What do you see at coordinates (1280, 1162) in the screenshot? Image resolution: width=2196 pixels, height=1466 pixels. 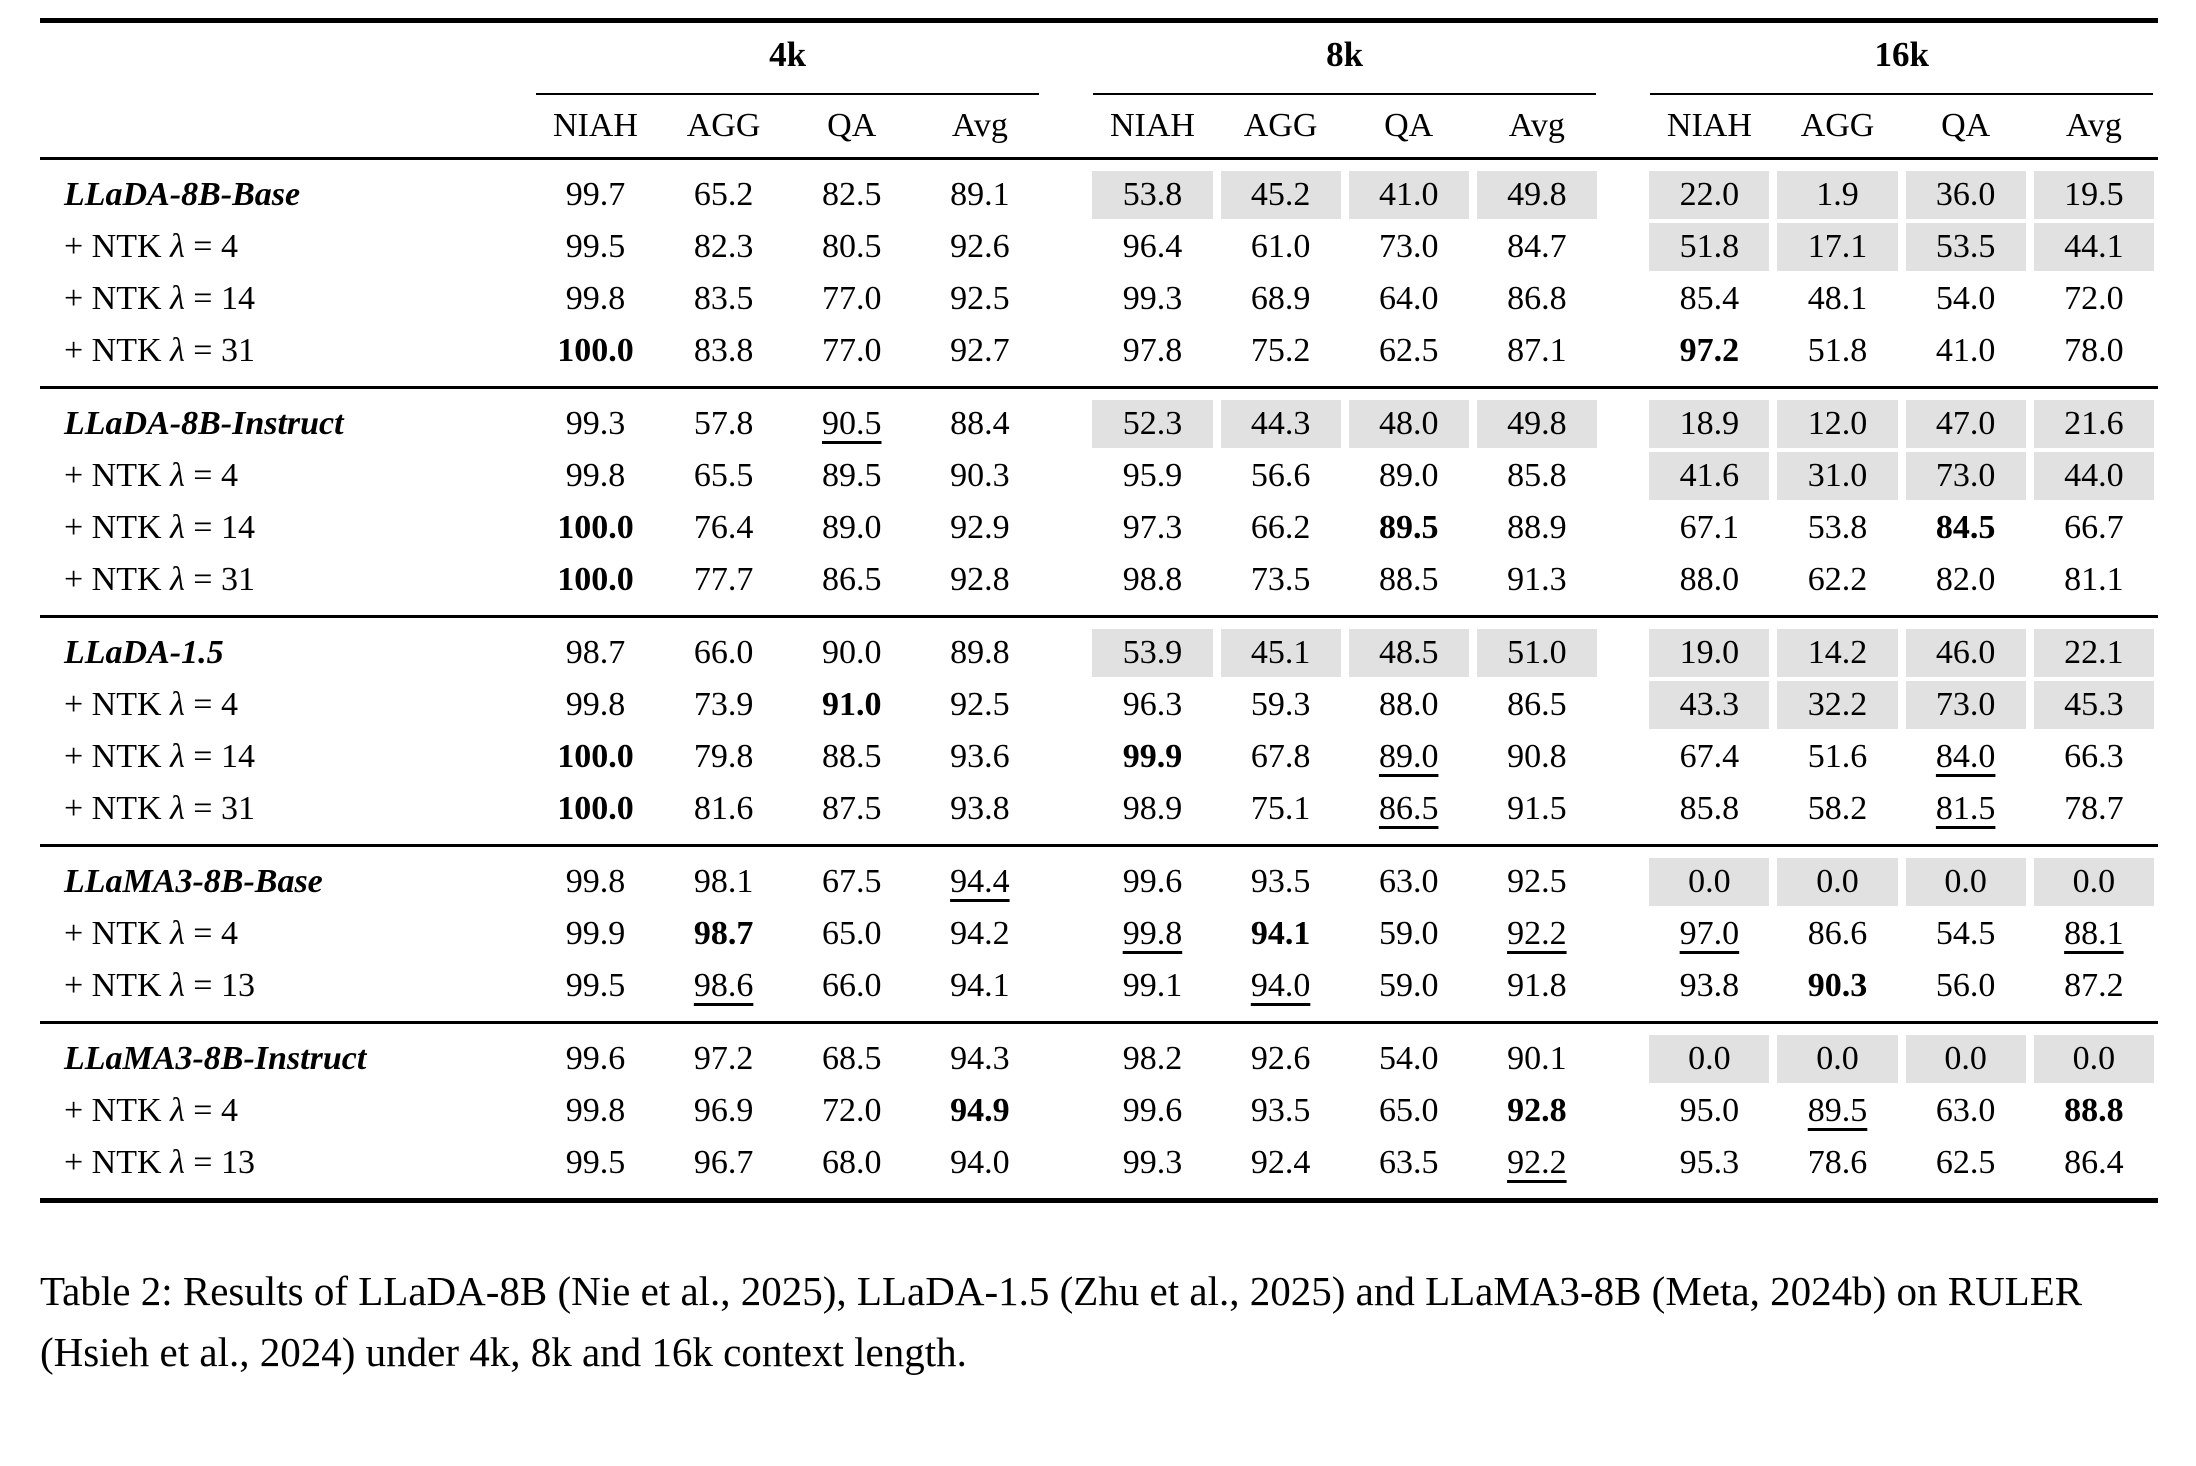 I see `metric-value: 92.4` at bounding box center [1280, 1162].